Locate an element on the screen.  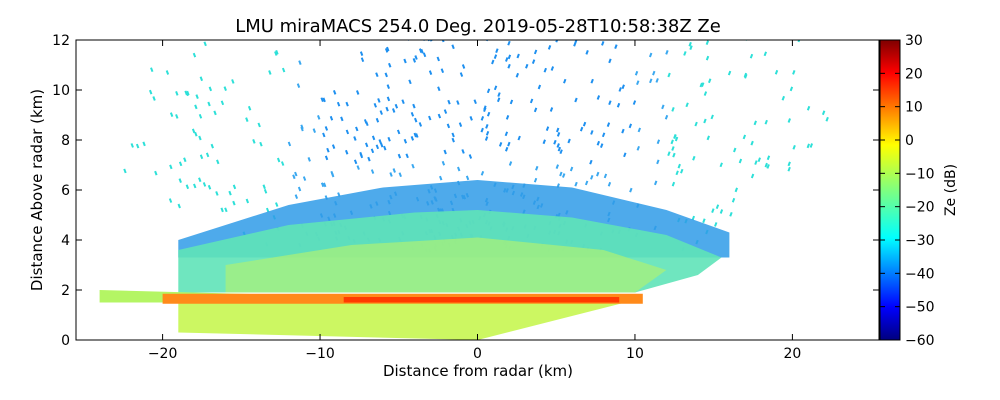
y-axis-label: Distance Above radar (km) is located at coordinates (37, 190).